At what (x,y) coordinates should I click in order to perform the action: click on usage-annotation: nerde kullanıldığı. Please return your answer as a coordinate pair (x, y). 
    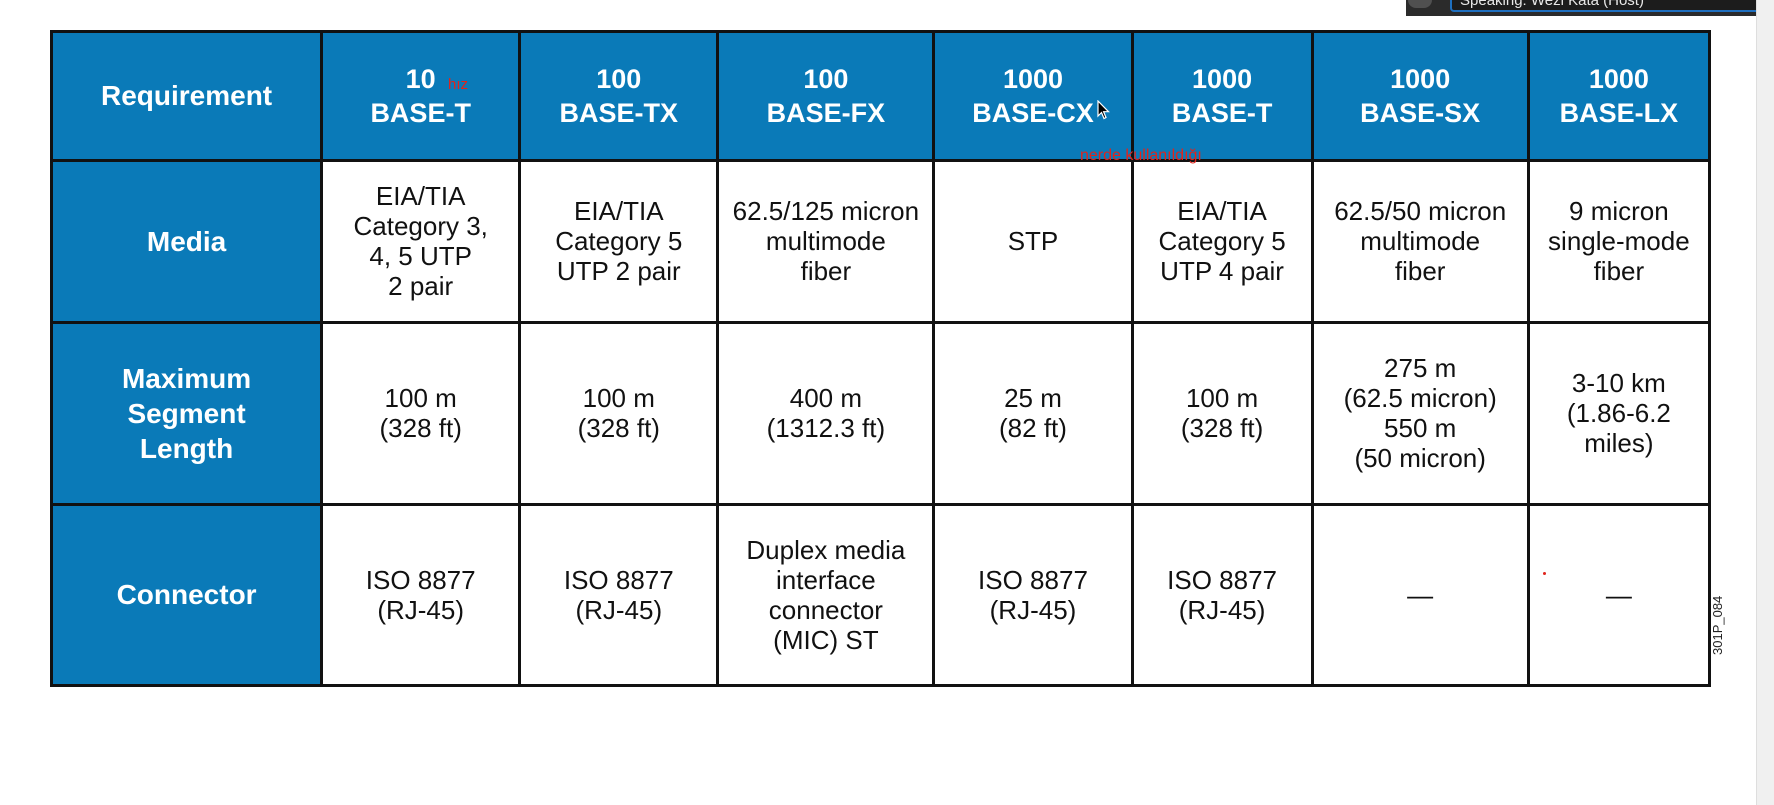
    Looking at the image, I should click on (1141, 155).